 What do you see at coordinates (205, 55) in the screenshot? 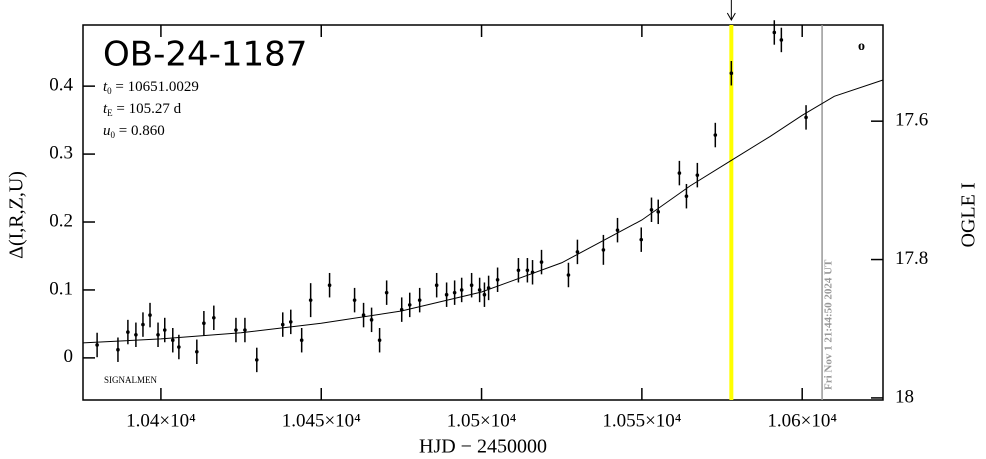
I see `chart-title: OB-24-1187` at bounding box center [205, 55].